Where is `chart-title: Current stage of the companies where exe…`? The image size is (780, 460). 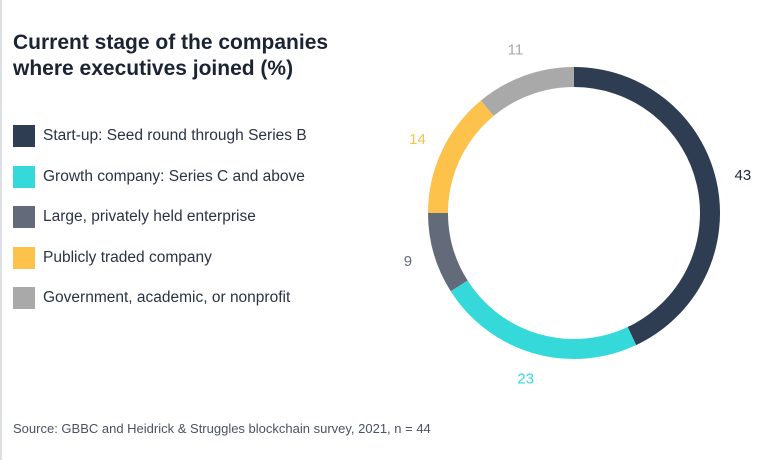
chart-title: Current stage of the companies where exe… is located at coordinates (193, 56).